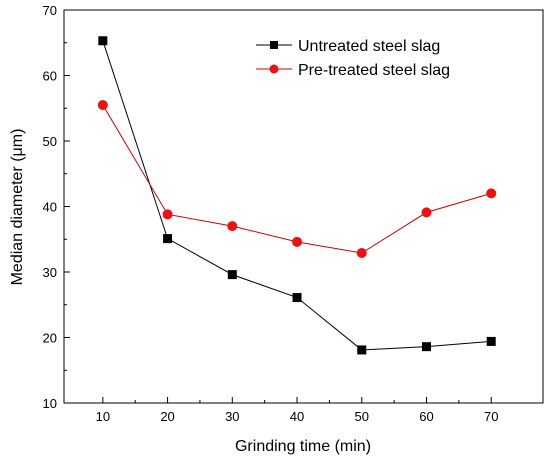  I want to click on x-tick-label: 10, so click(103, 416).